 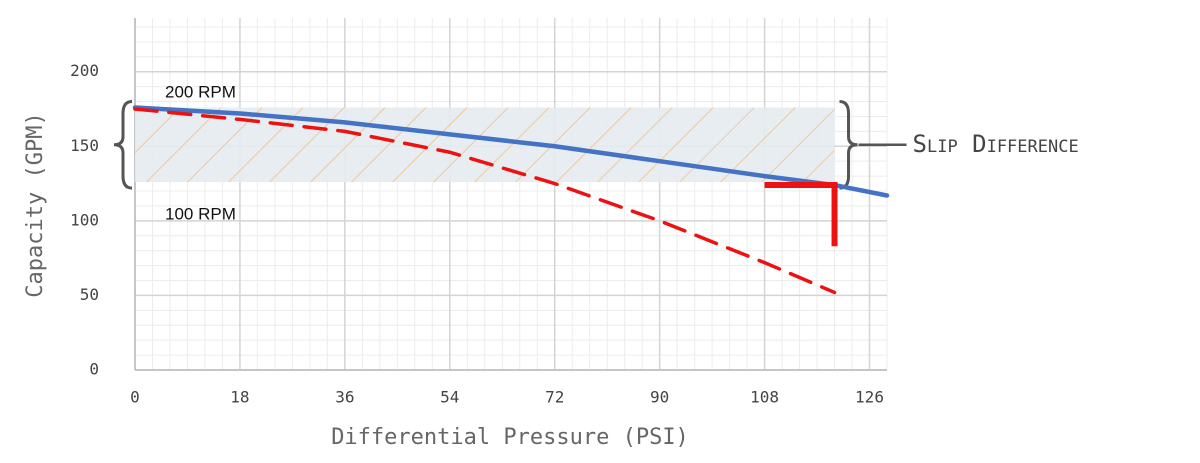 I want to click on slip-marker, so click(x=801, y=214).